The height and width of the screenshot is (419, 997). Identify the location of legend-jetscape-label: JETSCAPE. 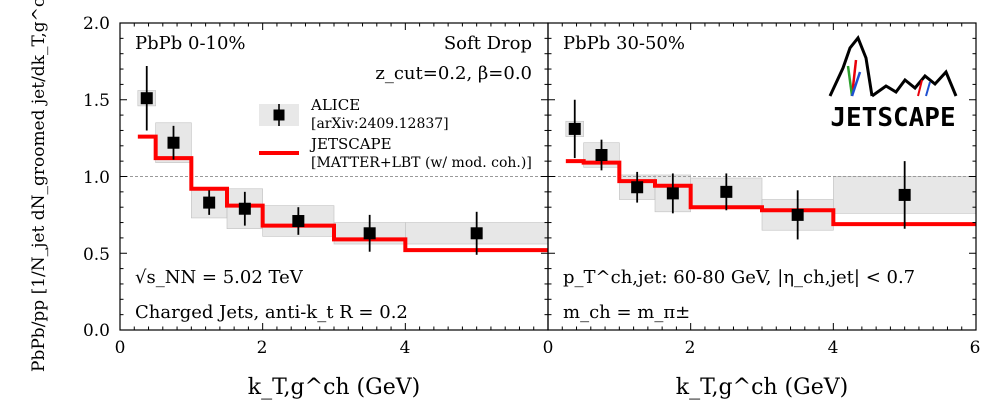
(350, 144).